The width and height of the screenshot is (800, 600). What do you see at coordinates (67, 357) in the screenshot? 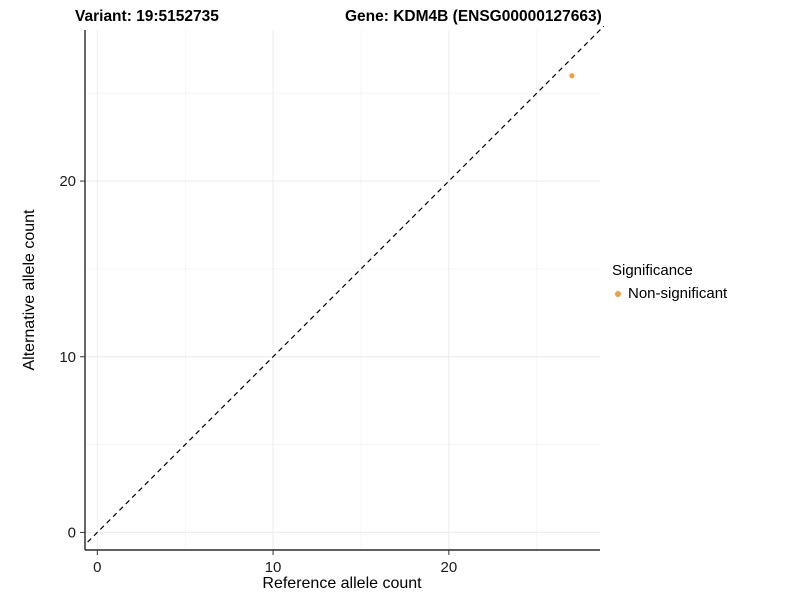
I see `y-tick-label: 10` at bounding box center [67, 357].